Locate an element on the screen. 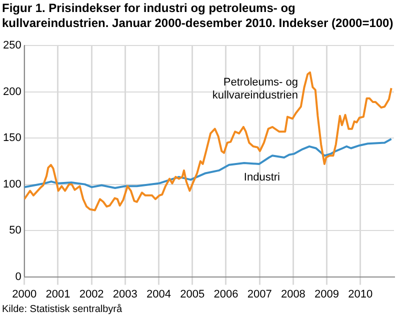 The width and height of the screenshot is (400, 320). x-tick-label: 2003 is located at coordinates (125, 294).